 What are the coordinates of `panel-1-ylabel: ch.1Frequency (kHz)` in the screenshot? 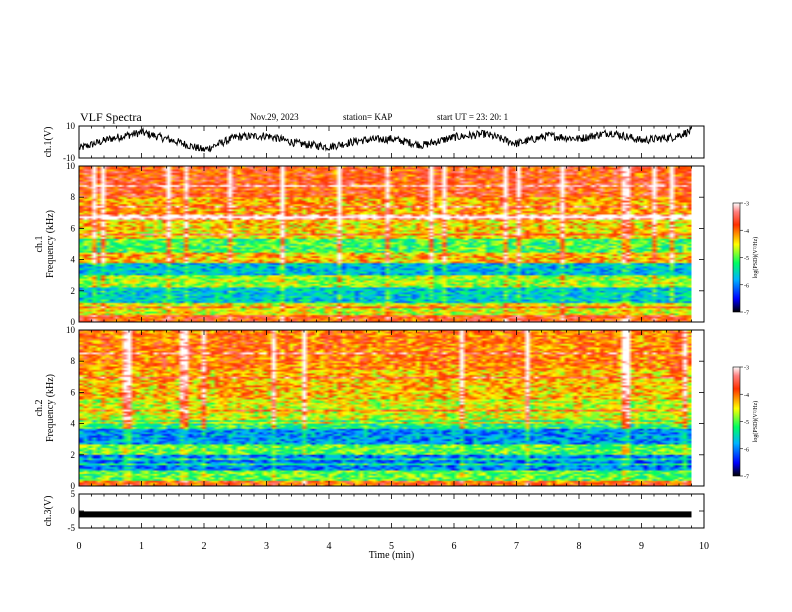 It's located at (45, 244).